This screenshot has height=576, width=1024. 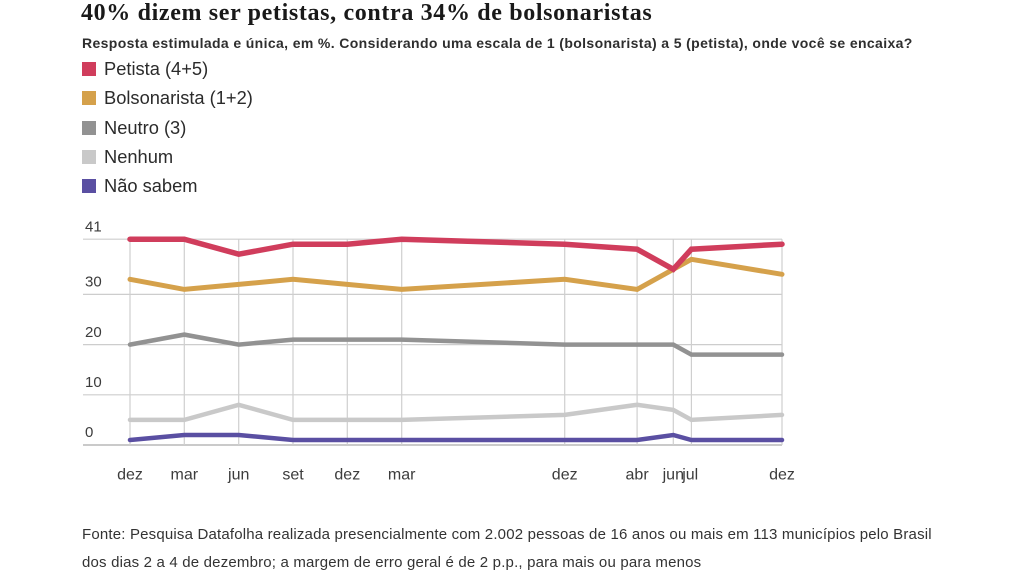 I want to click on svg-text: 20, so click(x=93, y=332).